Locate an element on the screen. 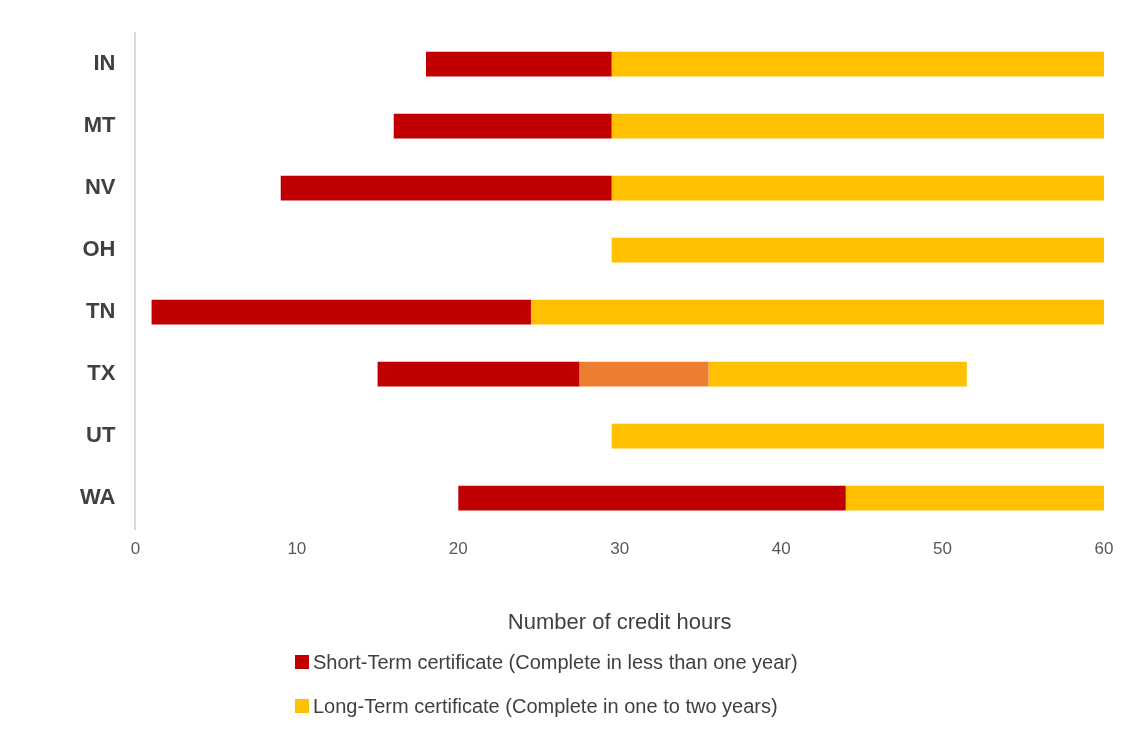  y-tick-label: TX is located at coordinates (101, 373).